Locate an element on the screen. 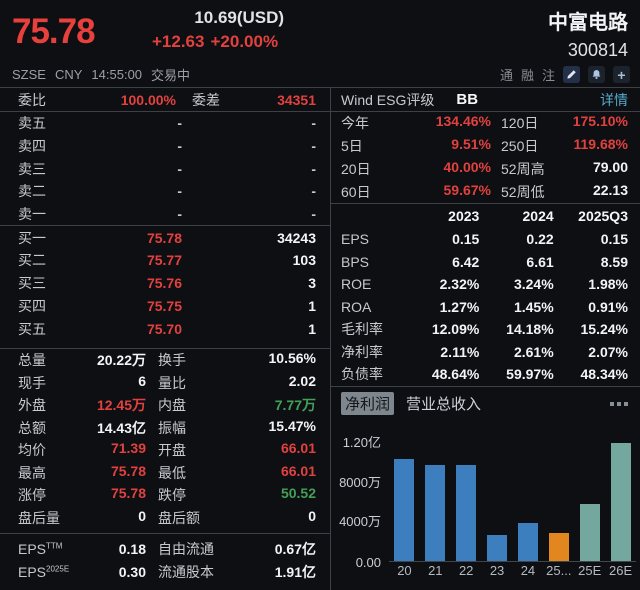 Image resolution: width=640 pixels, height=590 pixels. price-change-line: +12.63 +20.00% is located at coordinates (218, 42).